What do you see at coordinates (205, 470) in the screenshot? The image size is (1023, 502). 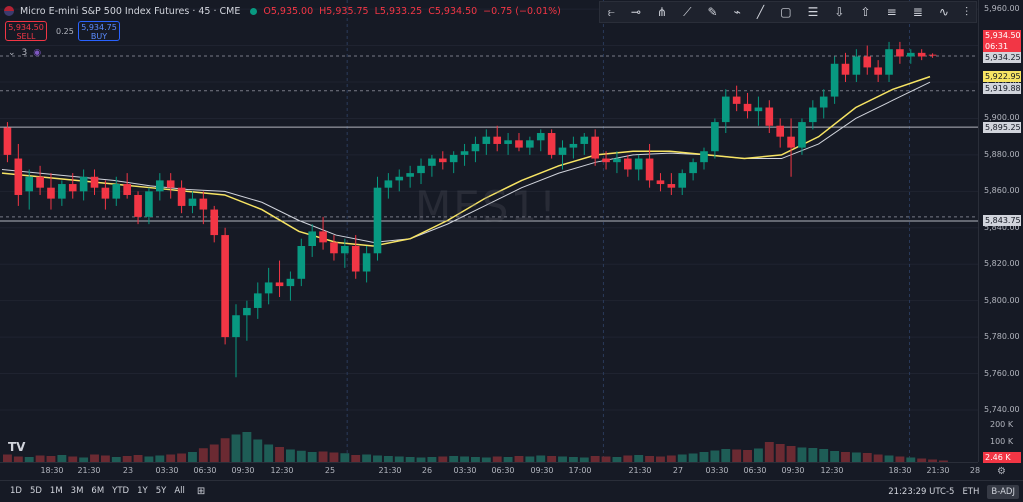 I see `time-label: 06:30` at bounding box center [205, 470].